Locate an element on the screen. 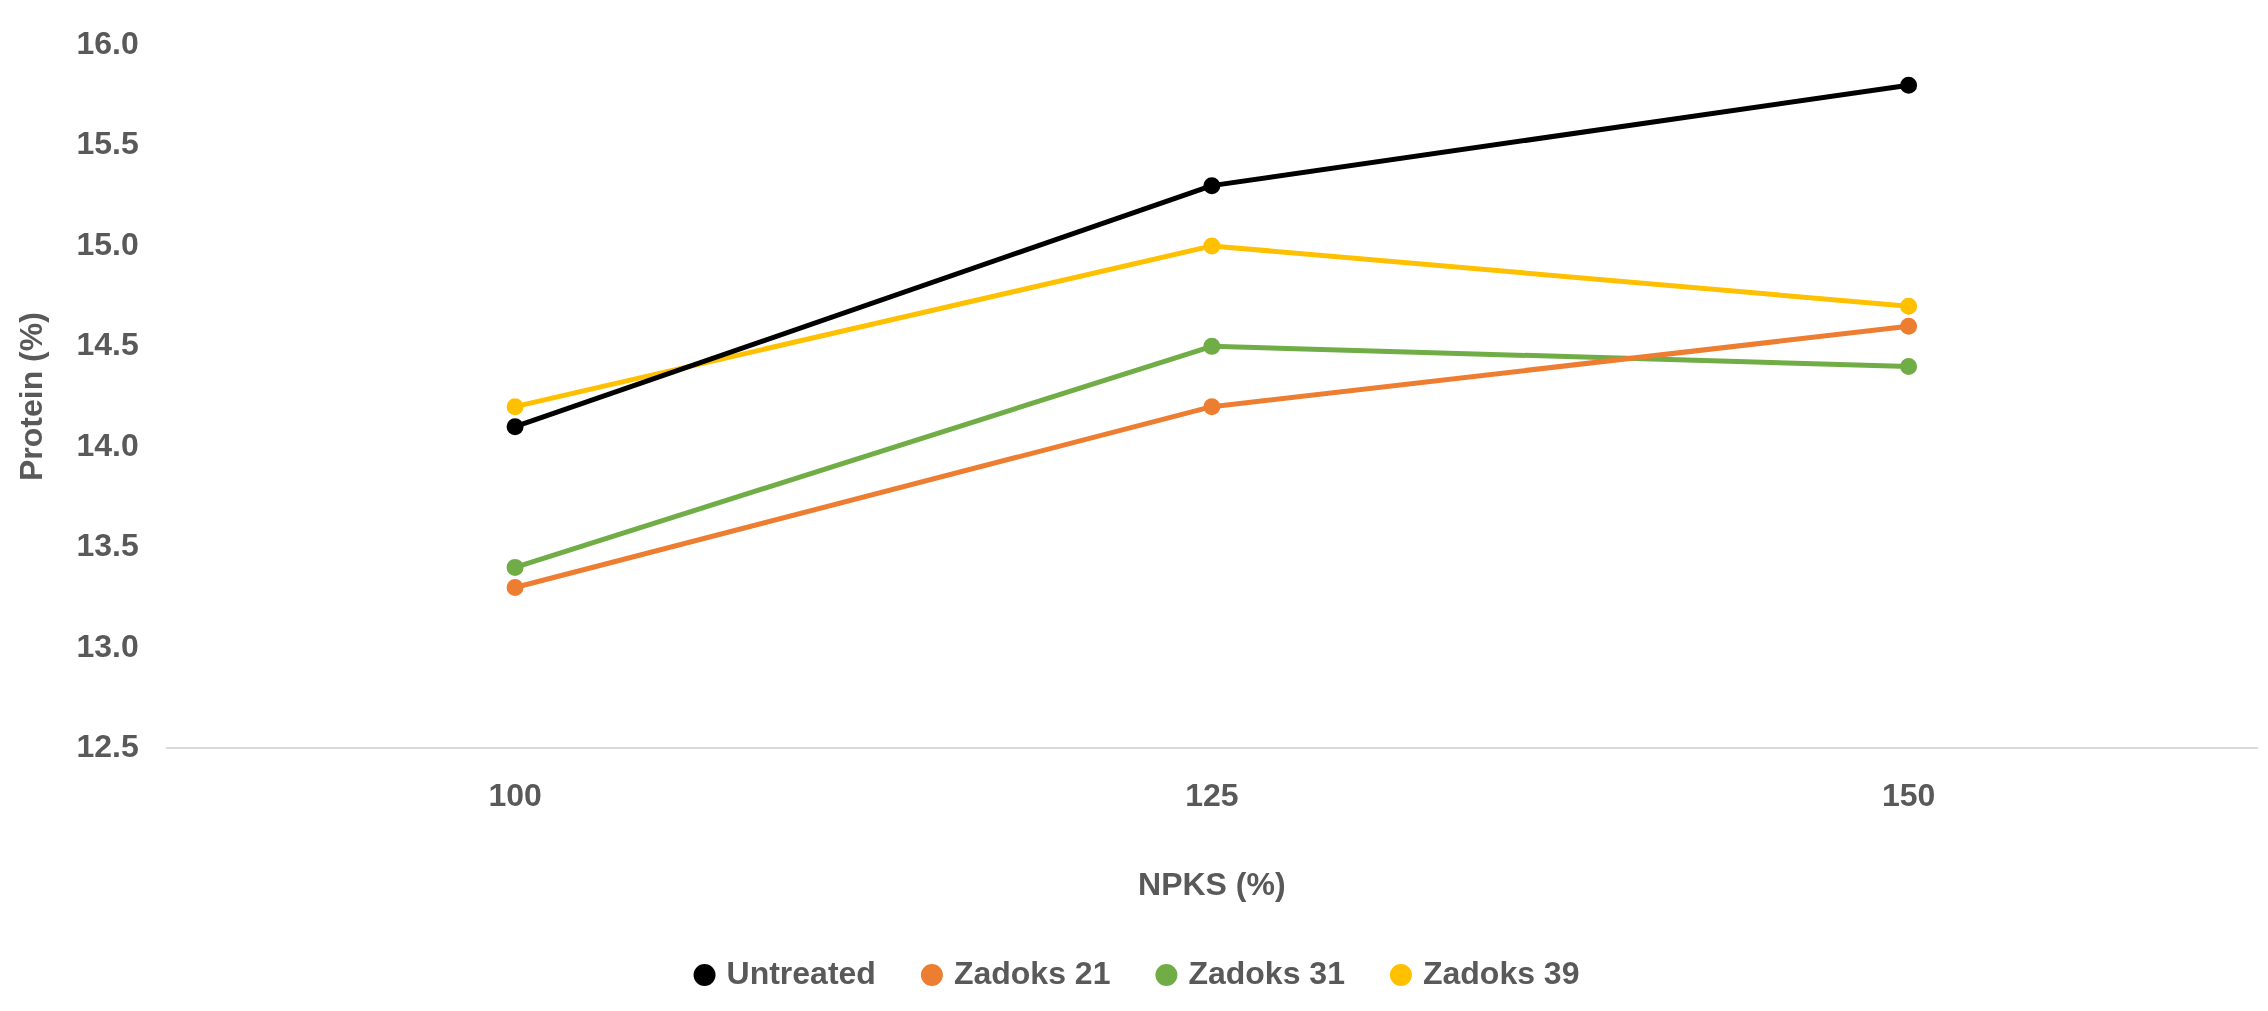  y-tick-label: 14.5 is located at coordinates (107, 344).